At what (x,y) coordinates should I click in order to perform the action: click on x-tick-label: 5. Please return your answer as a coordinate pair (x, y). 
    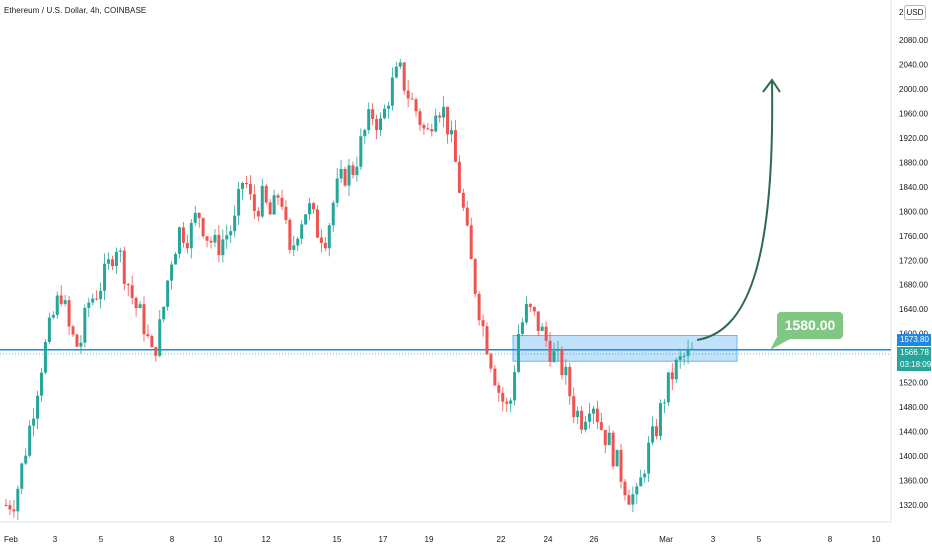
    Looking at the image, I should click on (759, 539).